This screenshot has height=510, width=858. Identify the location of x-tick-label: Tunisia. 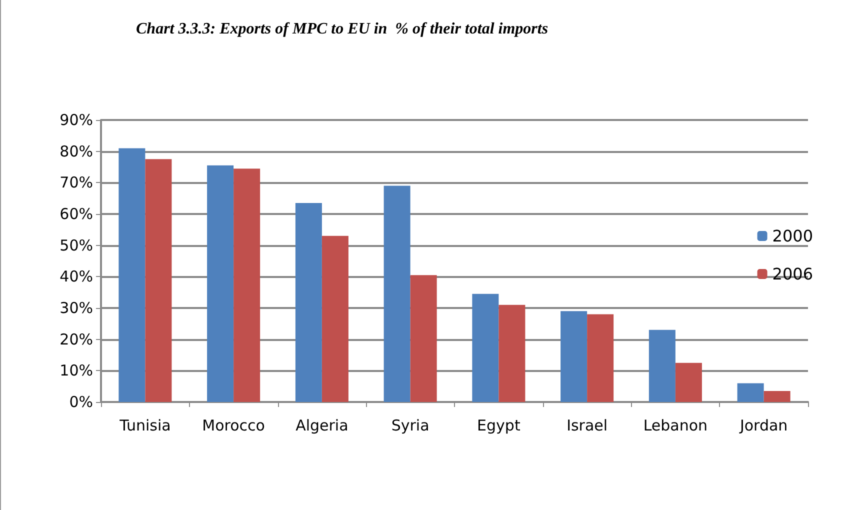
(144, 425).